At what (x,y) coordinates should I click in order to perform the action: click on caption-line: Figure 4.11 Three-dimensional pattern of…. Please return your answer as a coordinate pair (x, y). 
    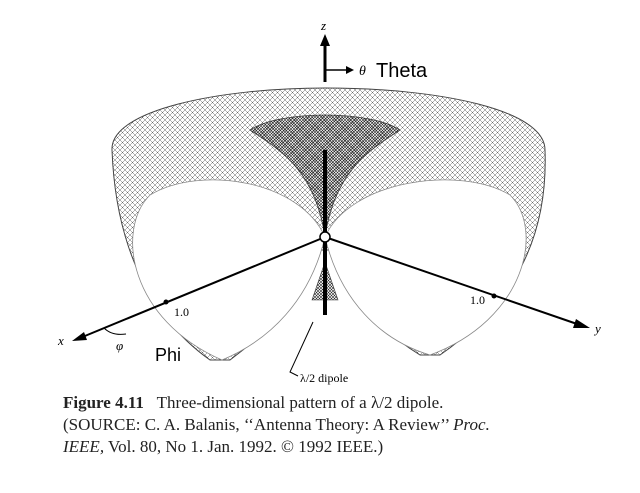
    Looking at the image, I should click on (343, 403).